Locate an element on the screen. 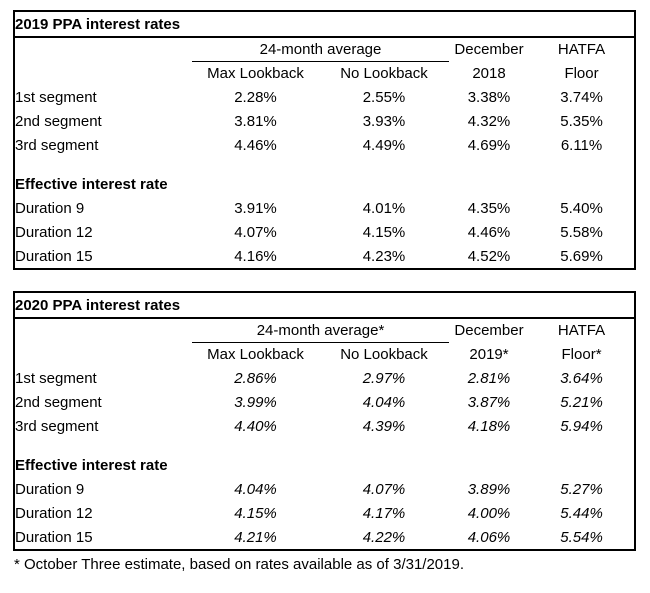 This screenshot has height=593, width=650. rate-value: 4.52% is located at coordinates (489, 256).